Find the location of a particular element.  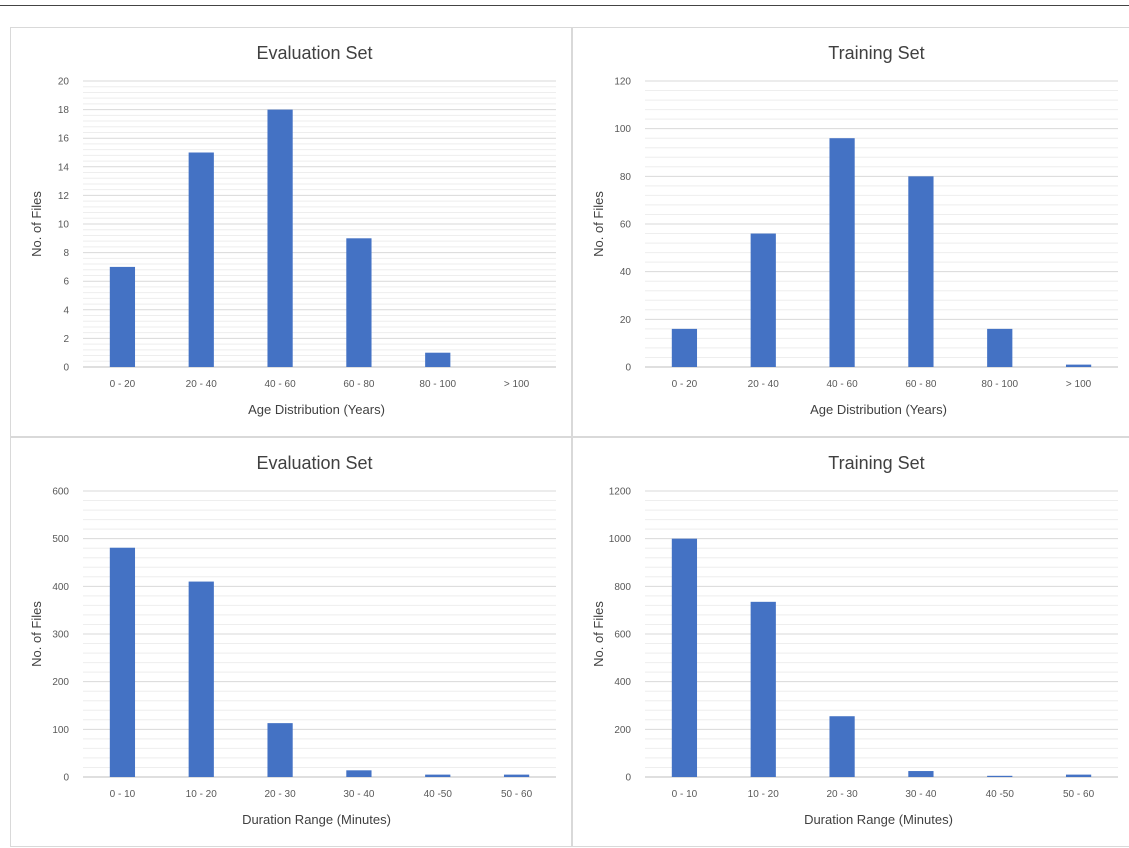

y-tick-label: 800 is located at coordinates (622, 587).